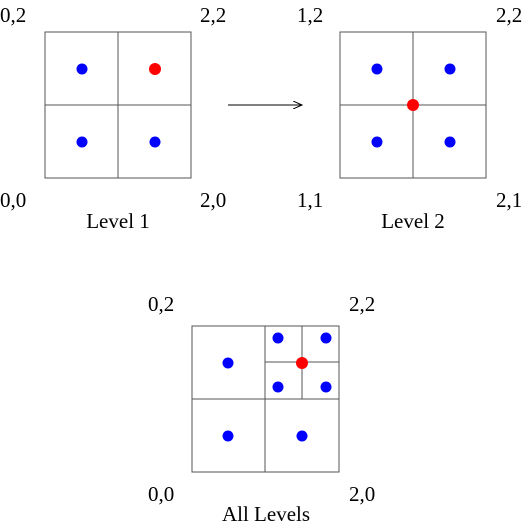 Image resolution: width=531 pixels, height=524 pixels. What do you see at coordinates (161, 494) in the screenshot?
I see `all-levels-corner-bottom-left: 0,0` at bounding box center [161, 494].